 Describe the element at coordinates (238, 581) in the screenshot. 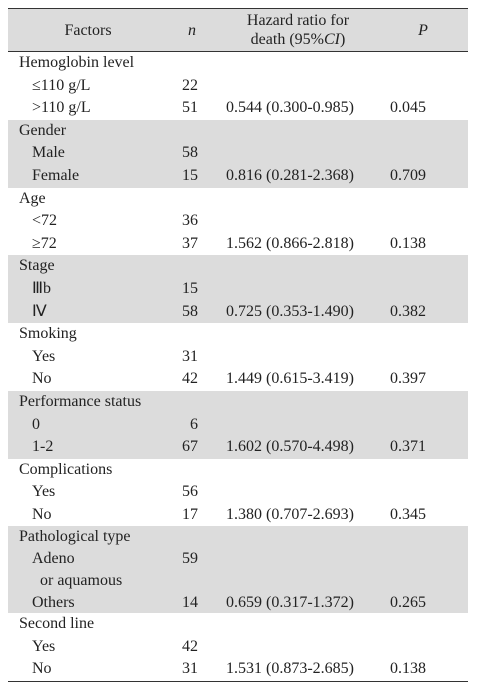

I see `data-row: or aquamous` at that location.